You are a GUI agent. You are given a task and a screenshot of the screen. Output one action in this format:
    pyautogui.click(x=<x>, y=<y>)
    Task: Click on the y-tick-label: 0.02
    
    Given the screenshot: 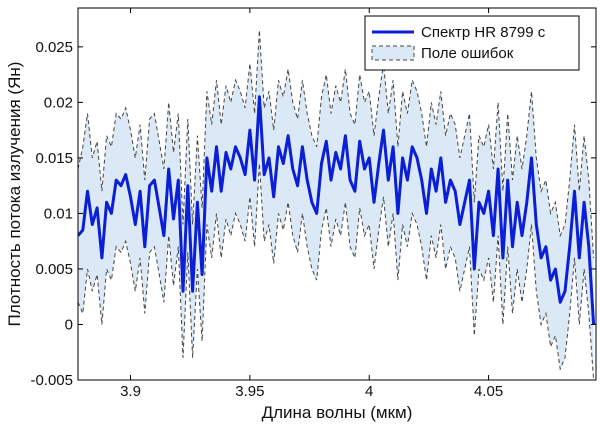 What is the action you would take?
    pyautogui.click(x=58, y=102)
    